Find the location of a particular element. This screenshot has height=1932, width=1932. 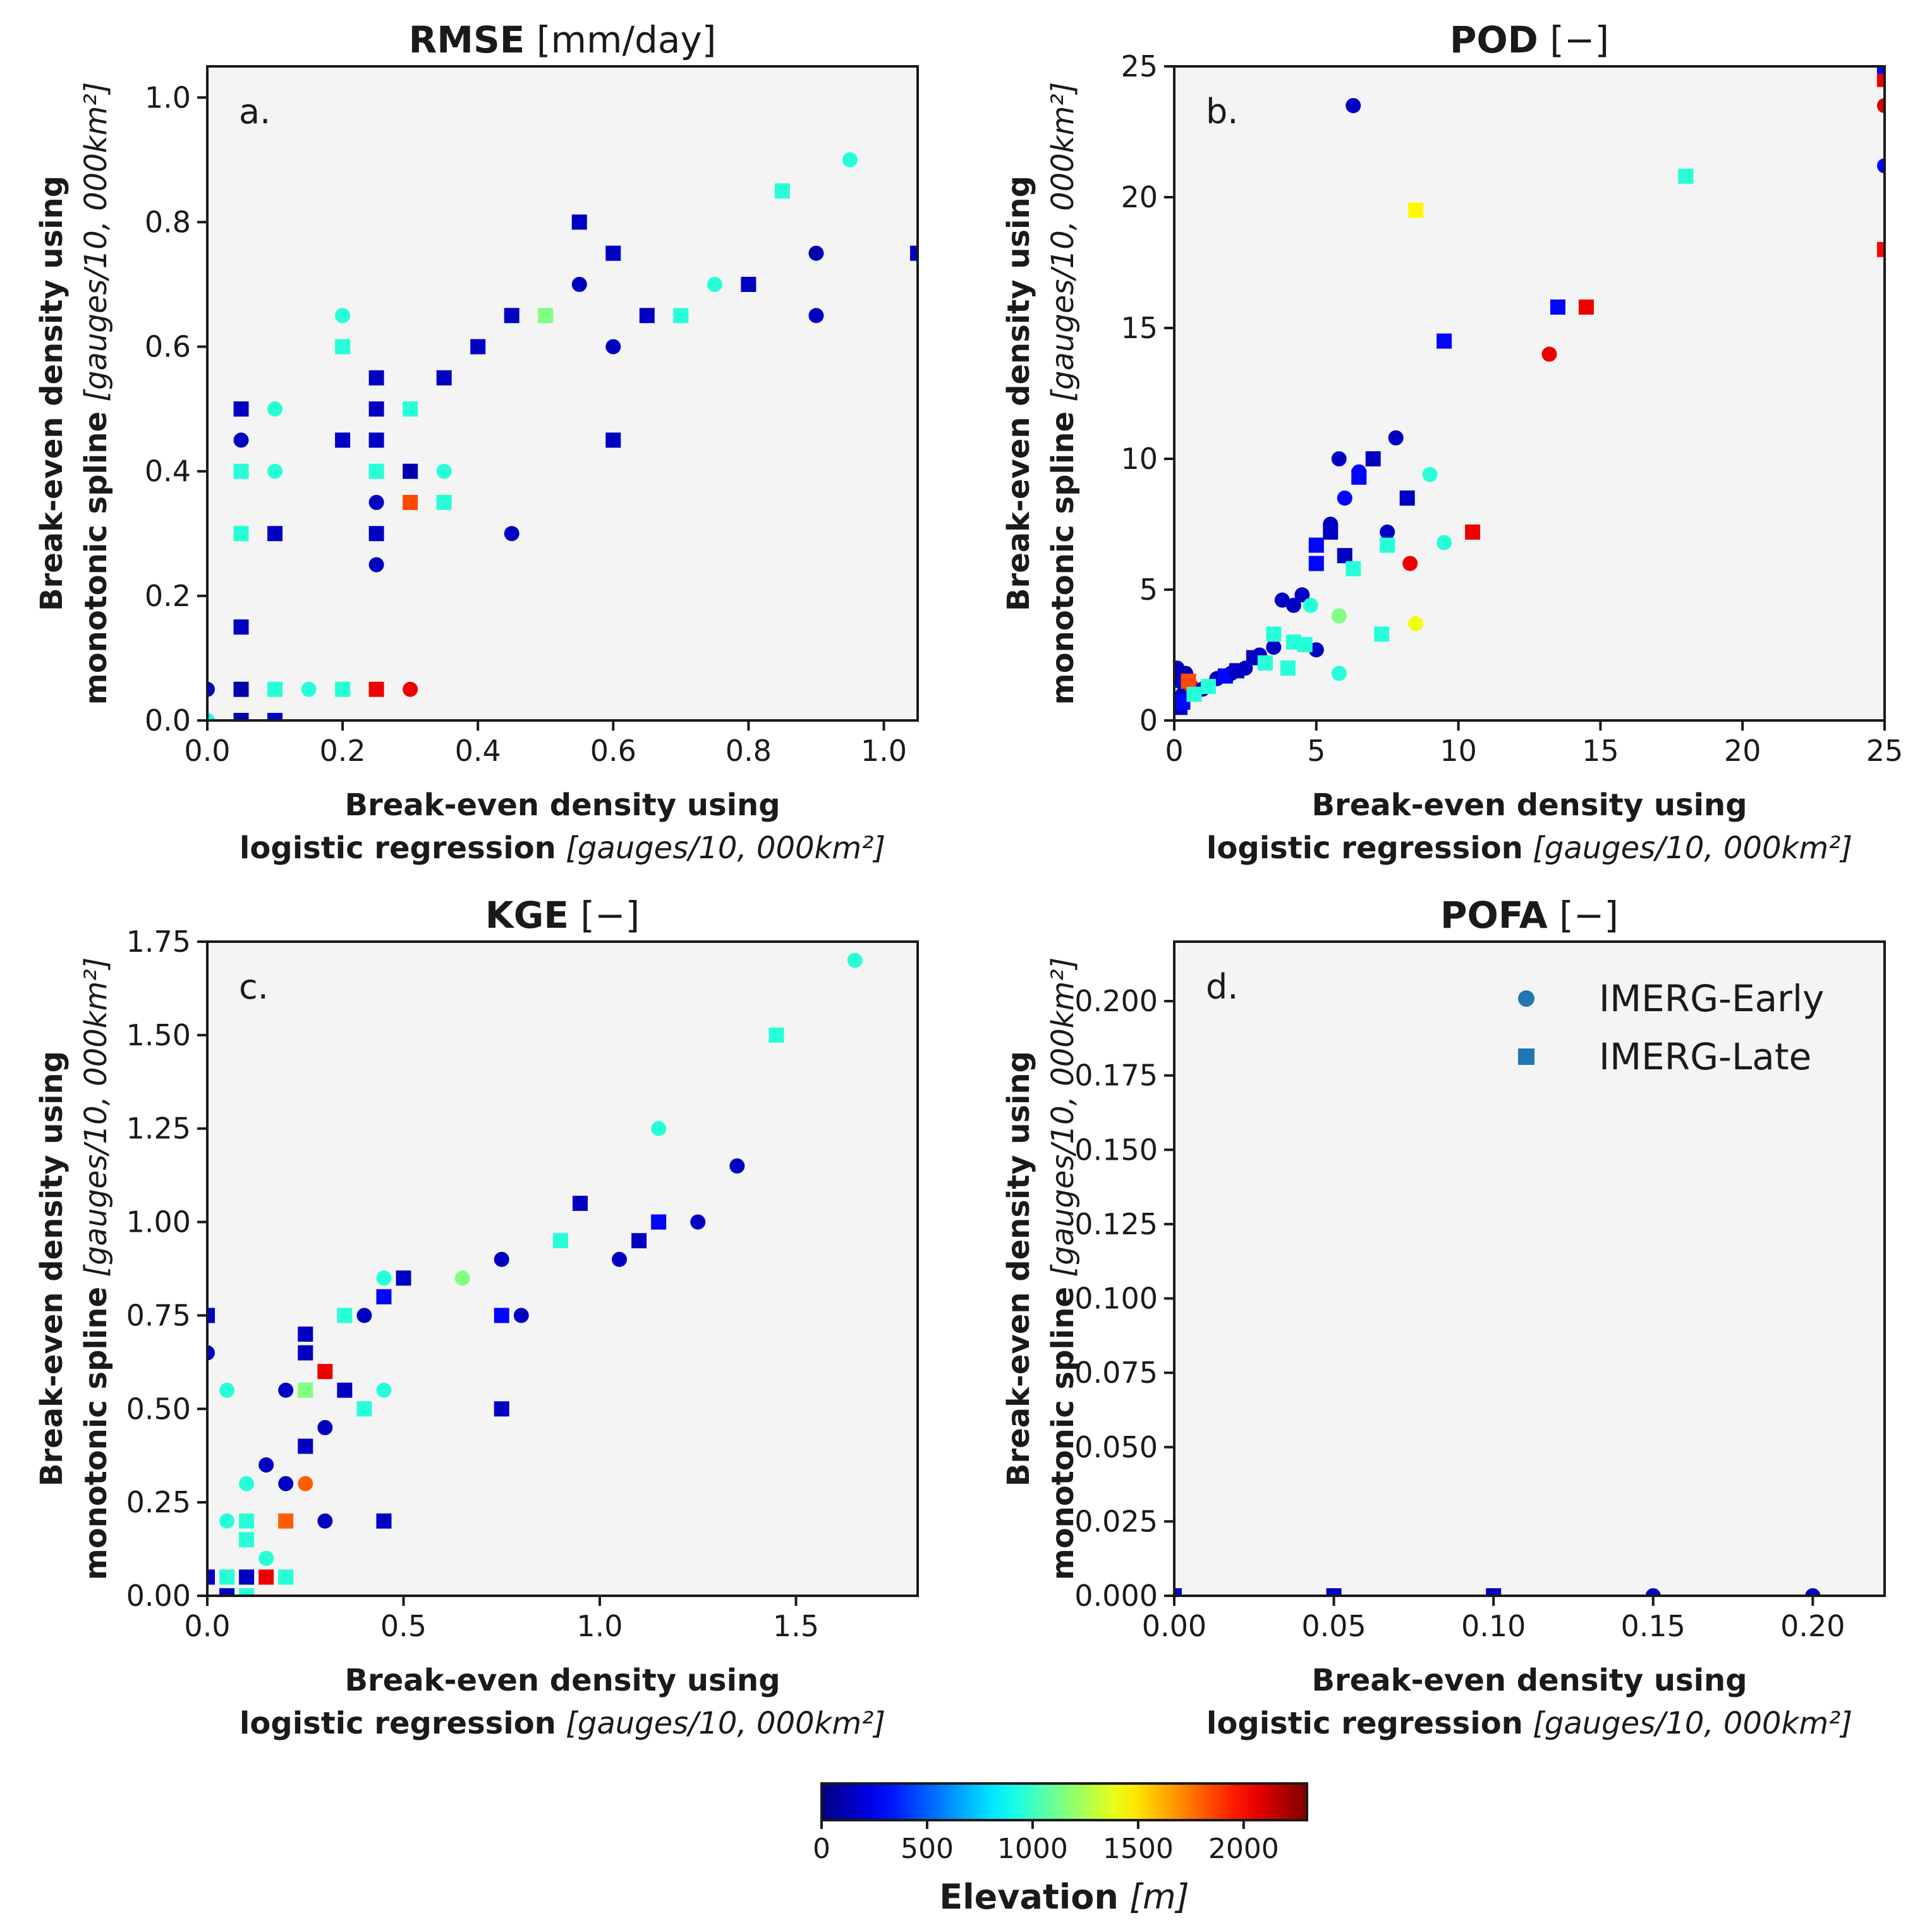

panel-label: c. is located at coordinates (254, 987).